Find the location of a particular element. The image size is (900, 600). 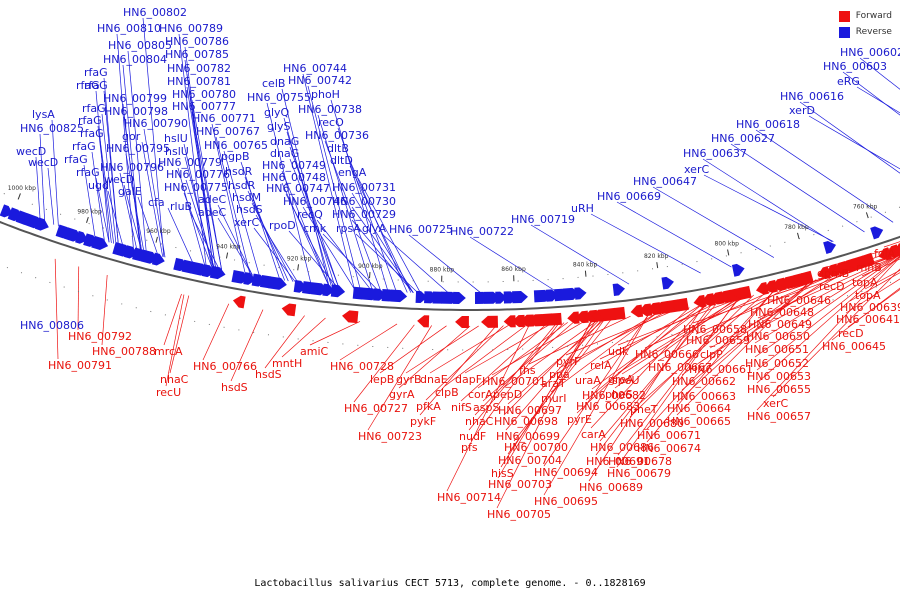

reverse-gene-label: HN6_00719 is located at coordinates (543, 219).